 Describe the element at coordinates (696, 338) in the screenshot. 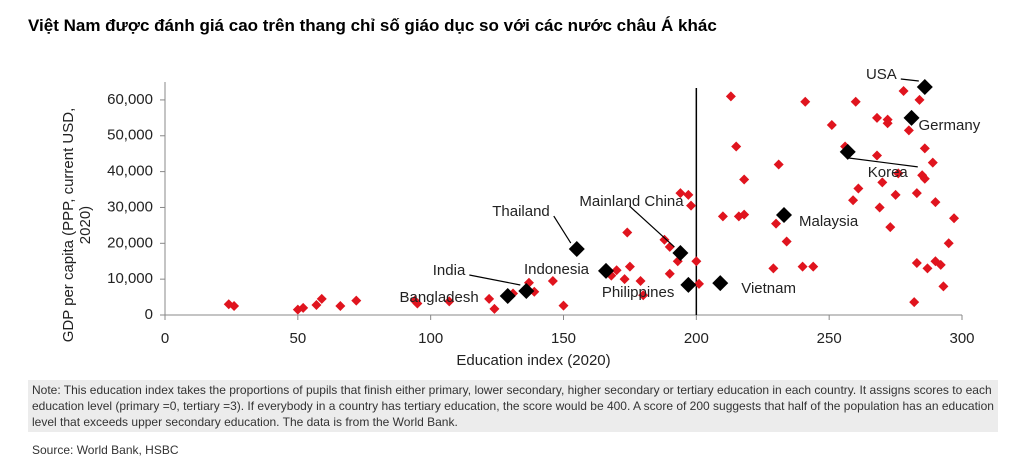

I see `x-tick-label: 200` at that location.